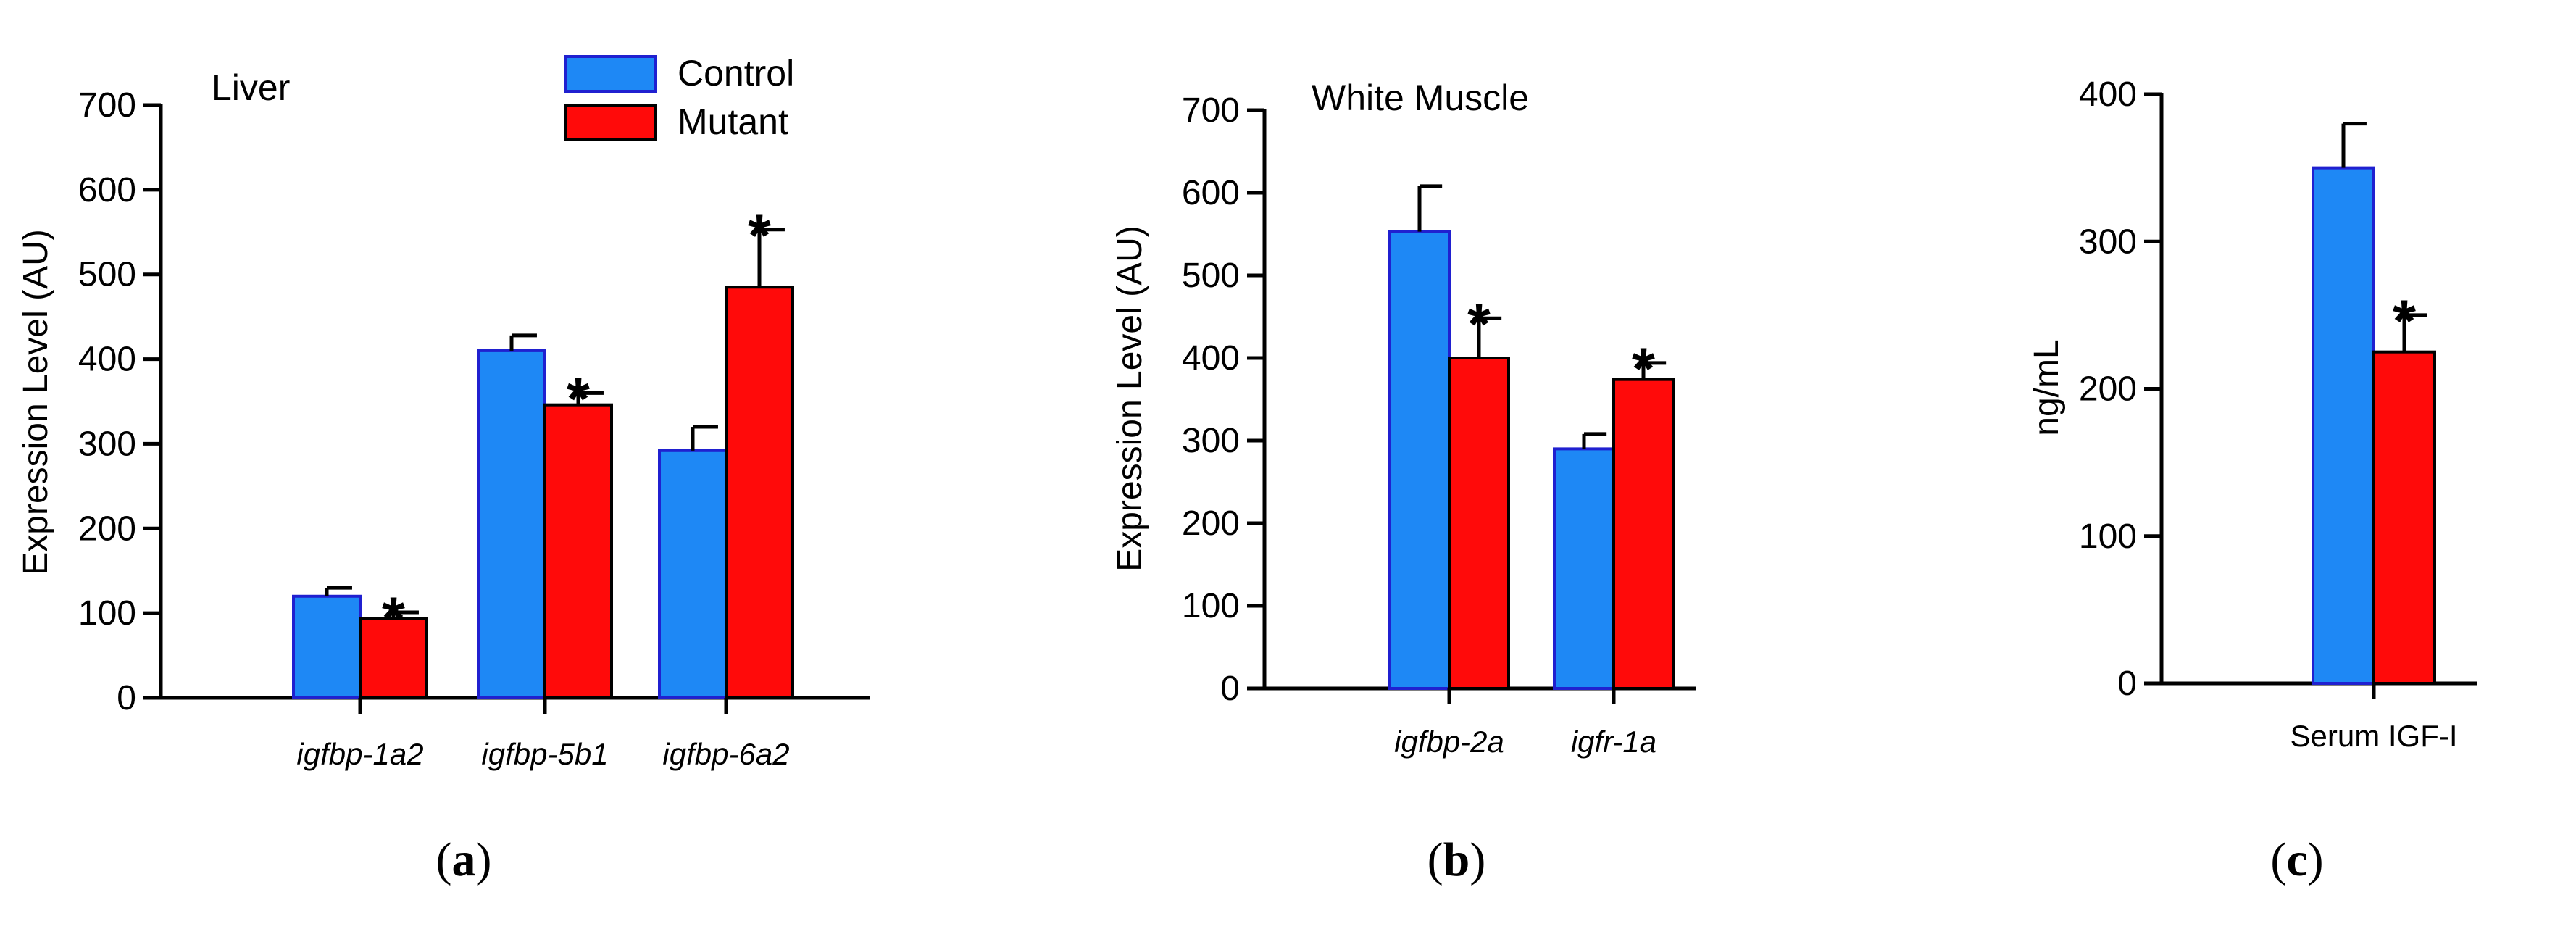 The width and height of the screenshot is (2576, 929). Describe the element at coordinates (1613, 742) in the screenshot. I see `x-category-label: igfr-1a` at that location.